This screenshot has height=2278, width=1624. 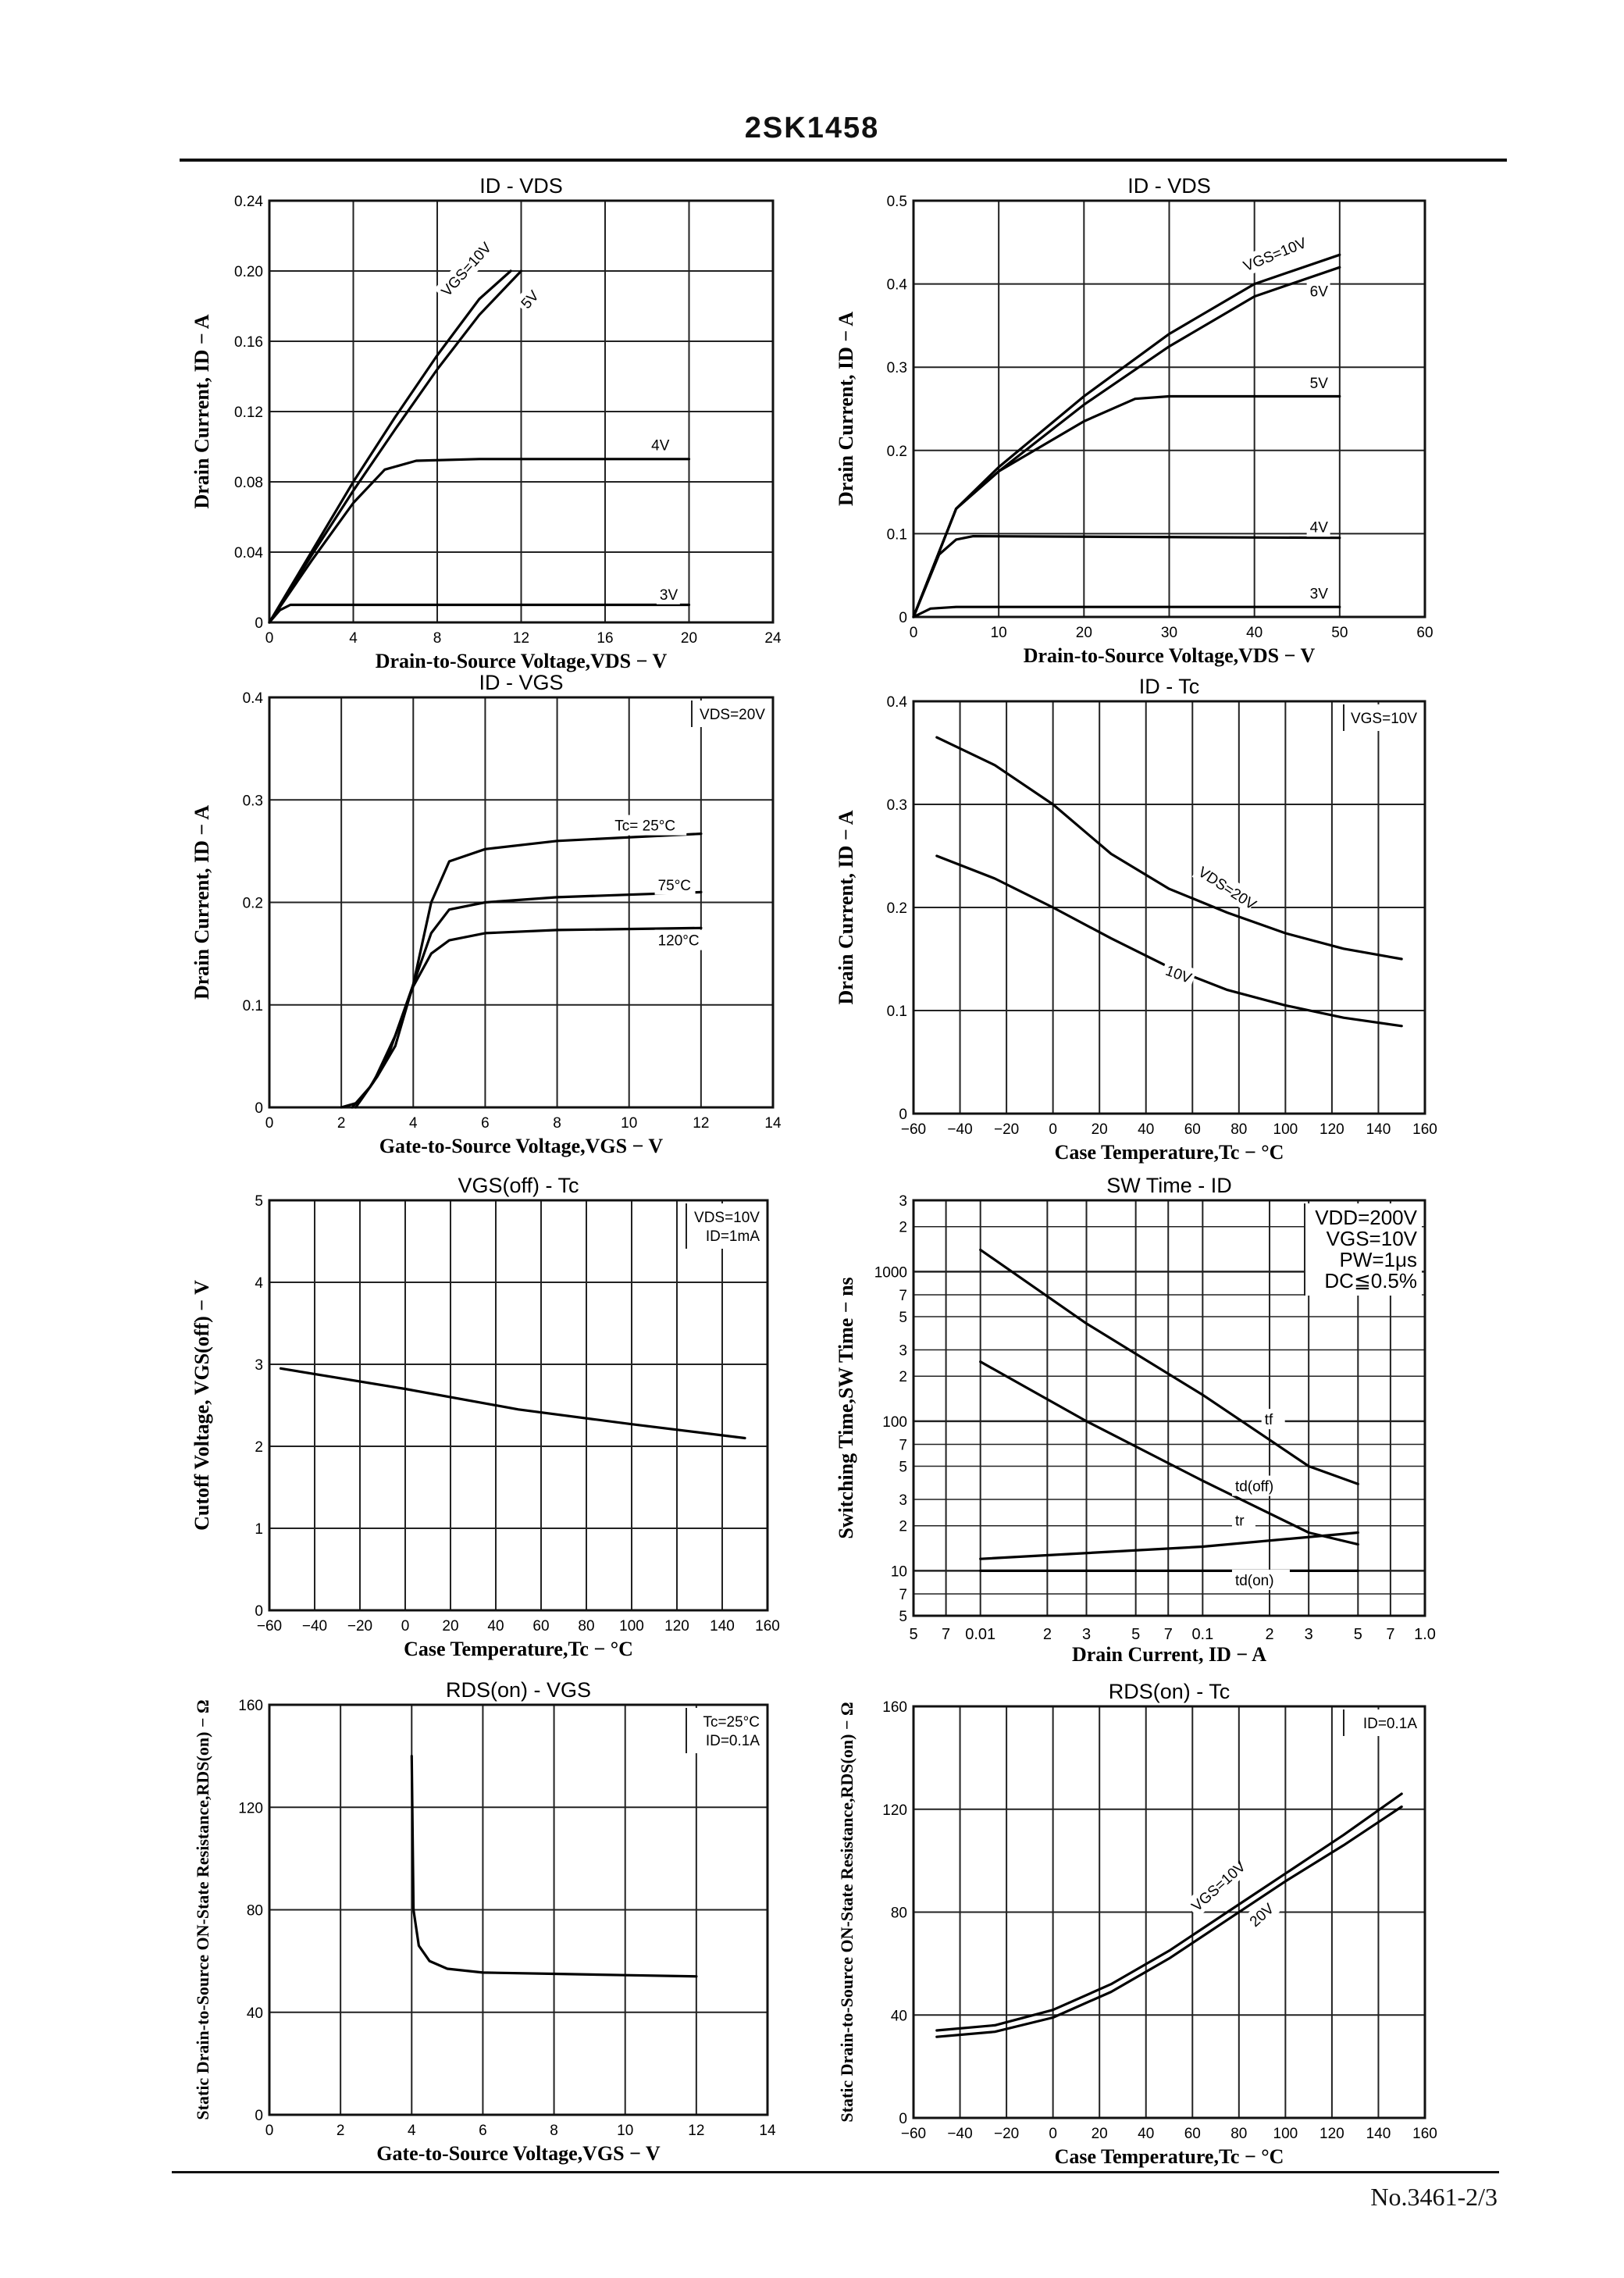 What do you see at coordinates (1202, 1634) in the screenshot?
I see `x-tick-label: 0.1` at bounding box center [1202, 1634].